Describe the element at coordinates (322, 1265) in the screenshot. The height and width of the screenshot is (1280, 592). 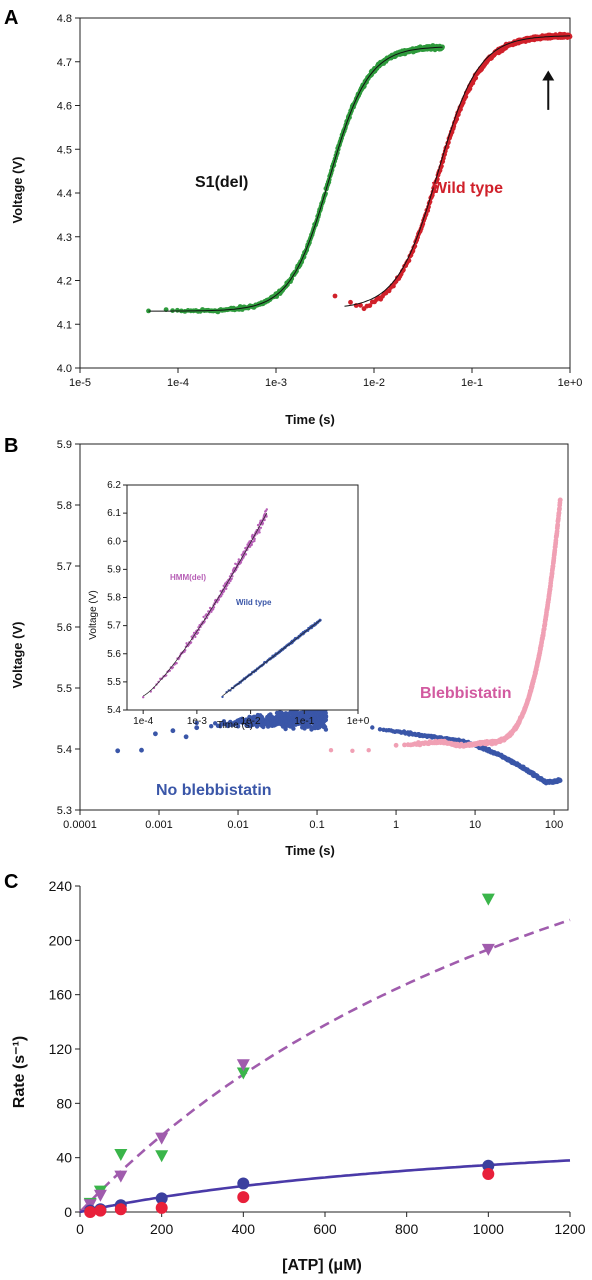
I see `chart-c-xlabel: [ATP] (μM)` at that location.